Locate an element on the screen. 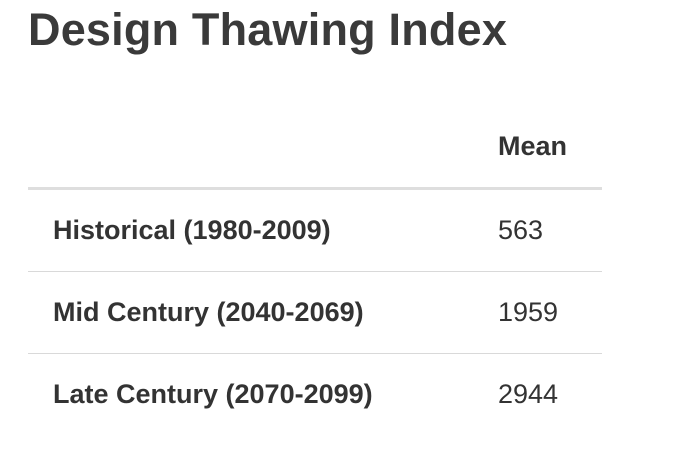 The width and height of the screenshot is (676, 462). row-label: Mid Century (2040-2069) is located at coordinates (208, 312).